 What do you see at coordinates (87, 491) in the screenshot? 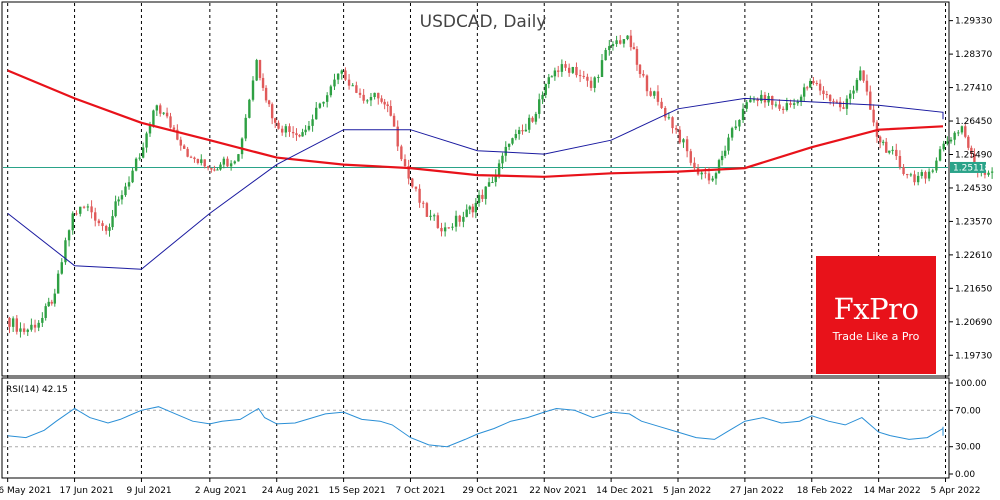
I see `x-tick-label: 17 Jun 2021` at bounding box center [87, 491].